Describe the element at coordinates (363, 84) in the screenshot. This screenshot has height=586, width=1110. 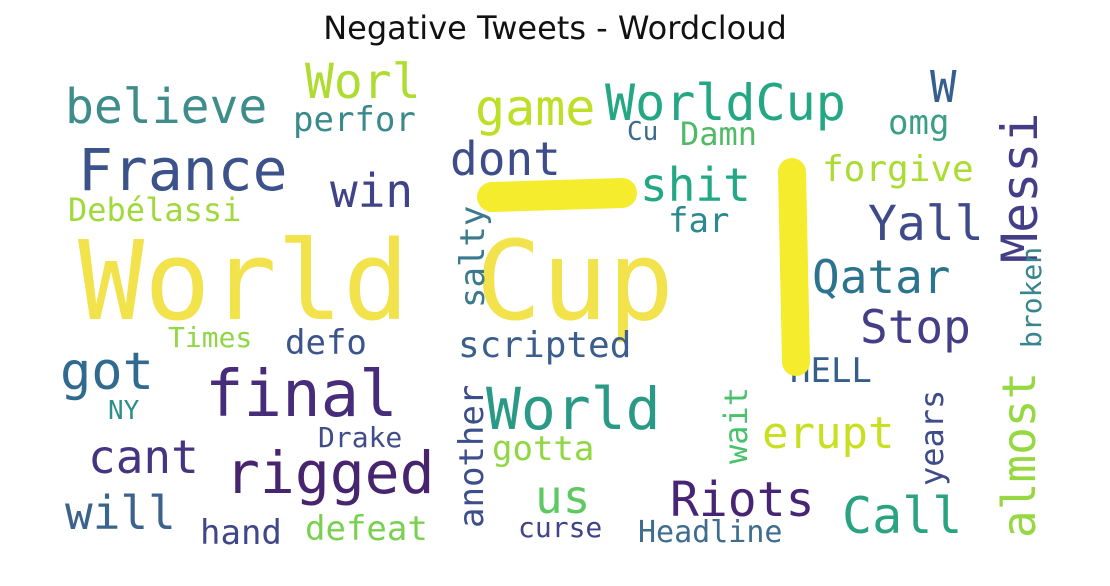
I see `word-worl: Worl` at that location.